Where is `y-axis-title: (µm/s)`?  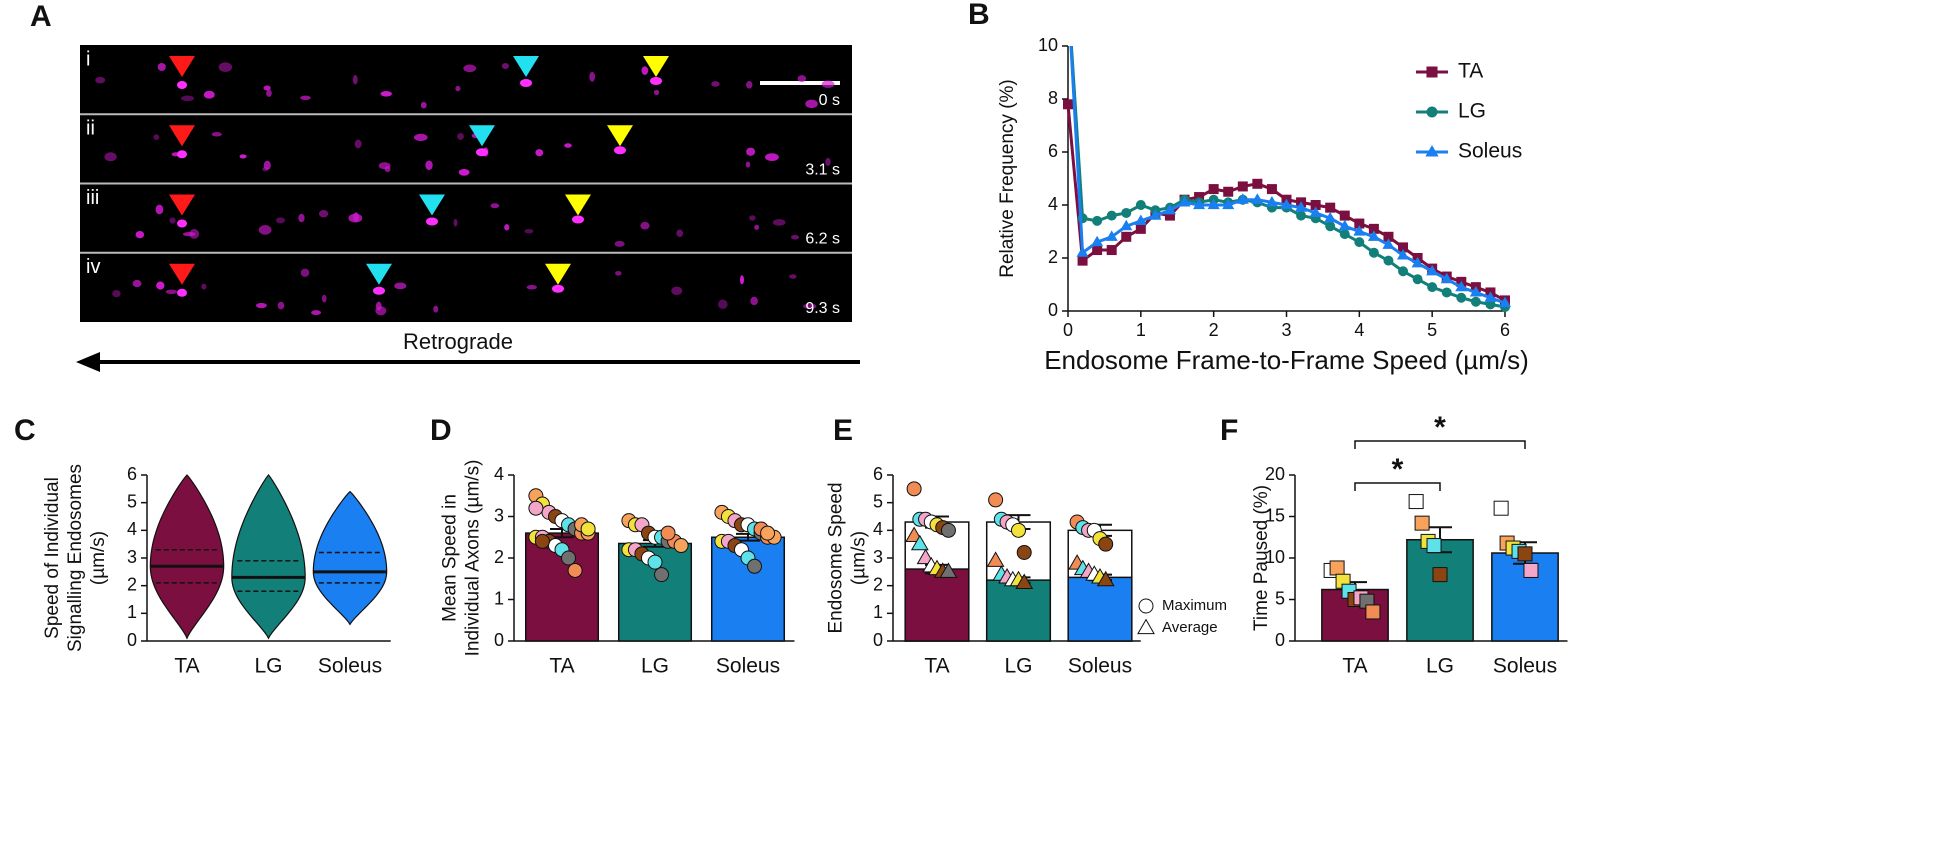 y-axis-title: (µm/s) is located at coordinates (859, 558).